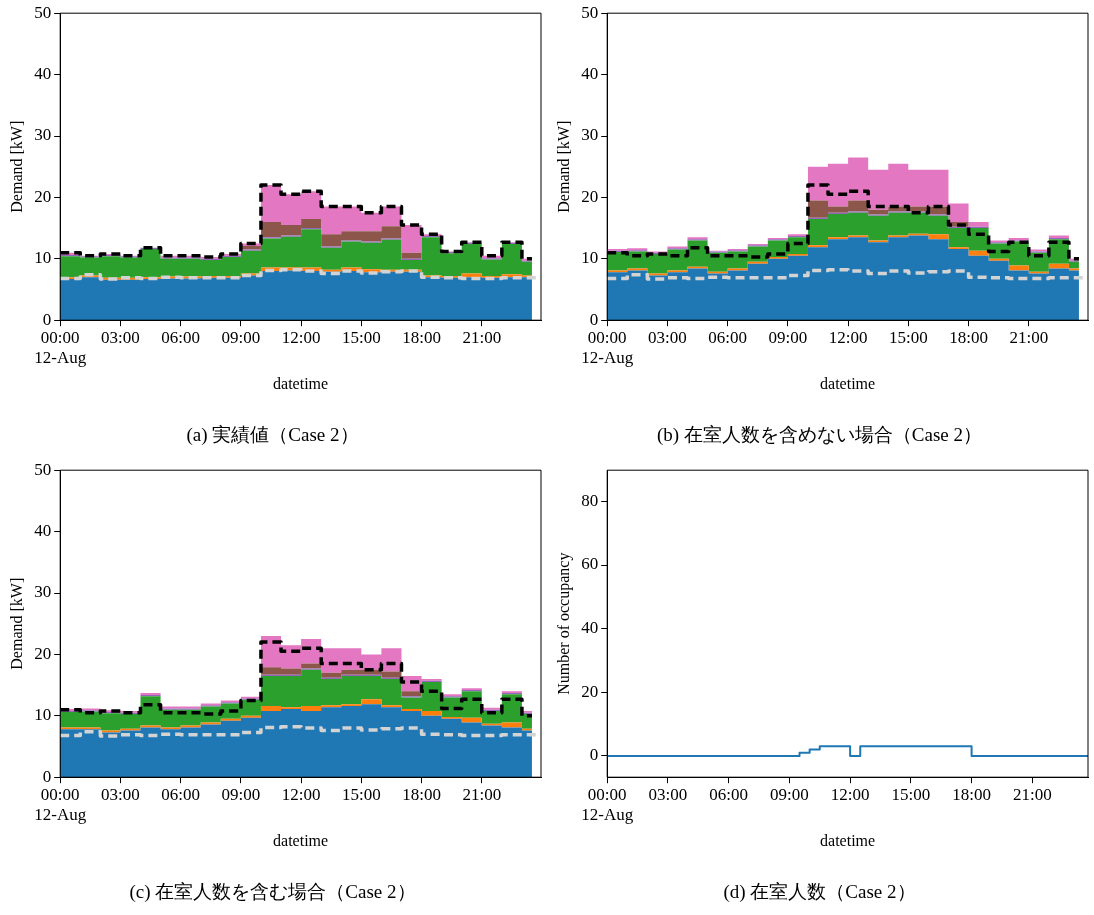 This screenshot has width=1094, height=915. Describe the element at coordinates (272, 434) in the screenshot. I see `text: (a) 実績値（Case 2）` at that location.